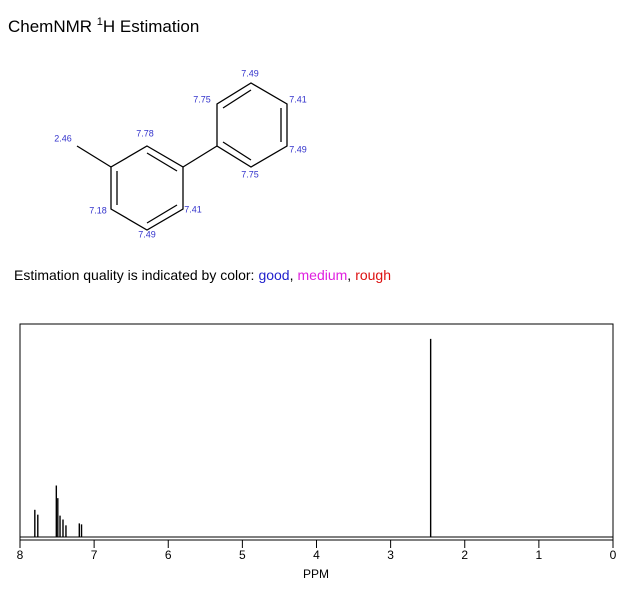 This screenshot has width=627, height=594. I want to click on x-tick-label: 4, so click(316, 555).